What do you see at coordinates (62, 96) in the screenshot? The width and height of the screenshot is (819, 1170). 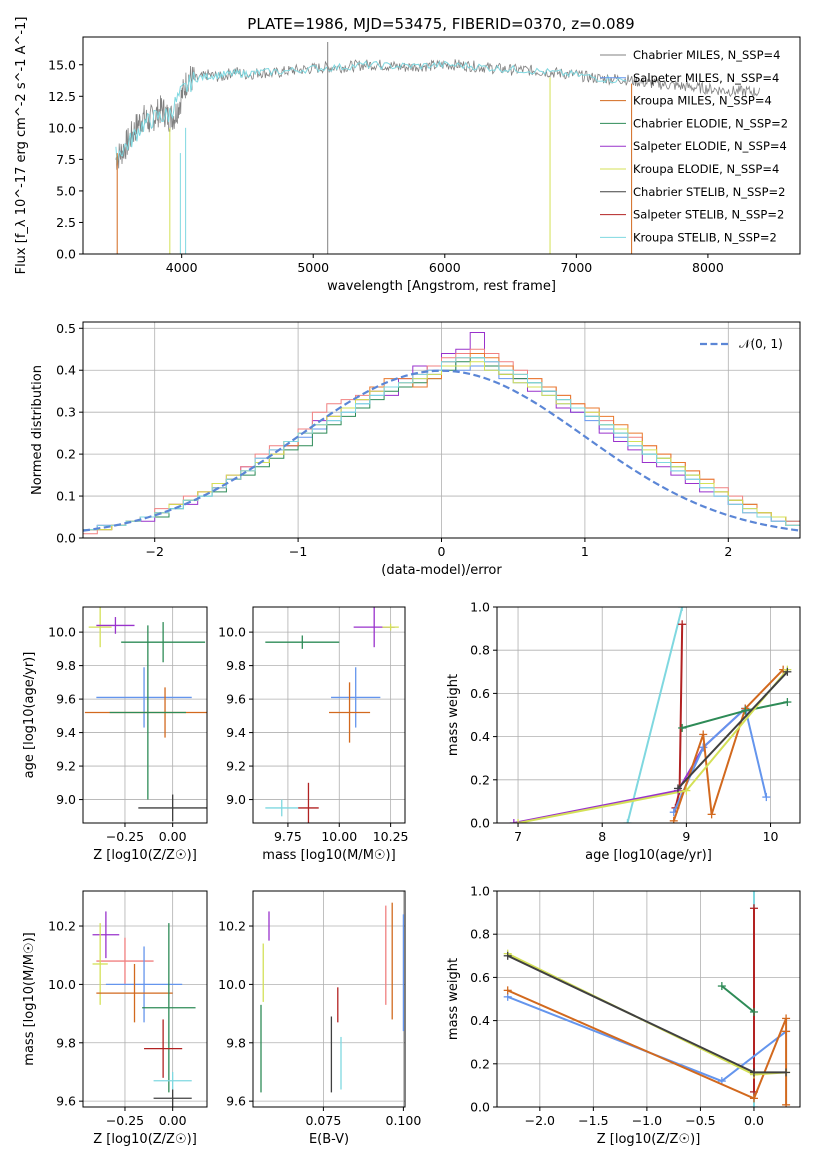 I see `y-tick-label: 12.5` at bounding box center [62, 96].